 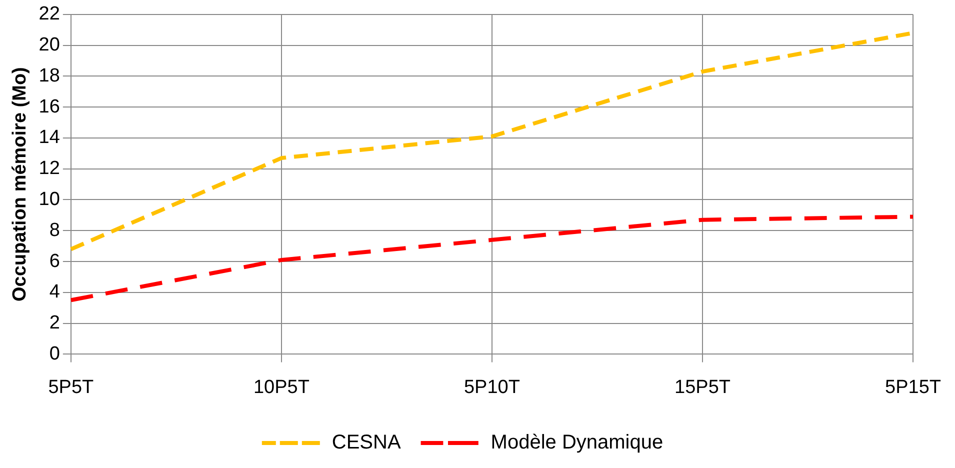 I want to click on x-tick-label: 5P15T, so click(x=913, y=387).